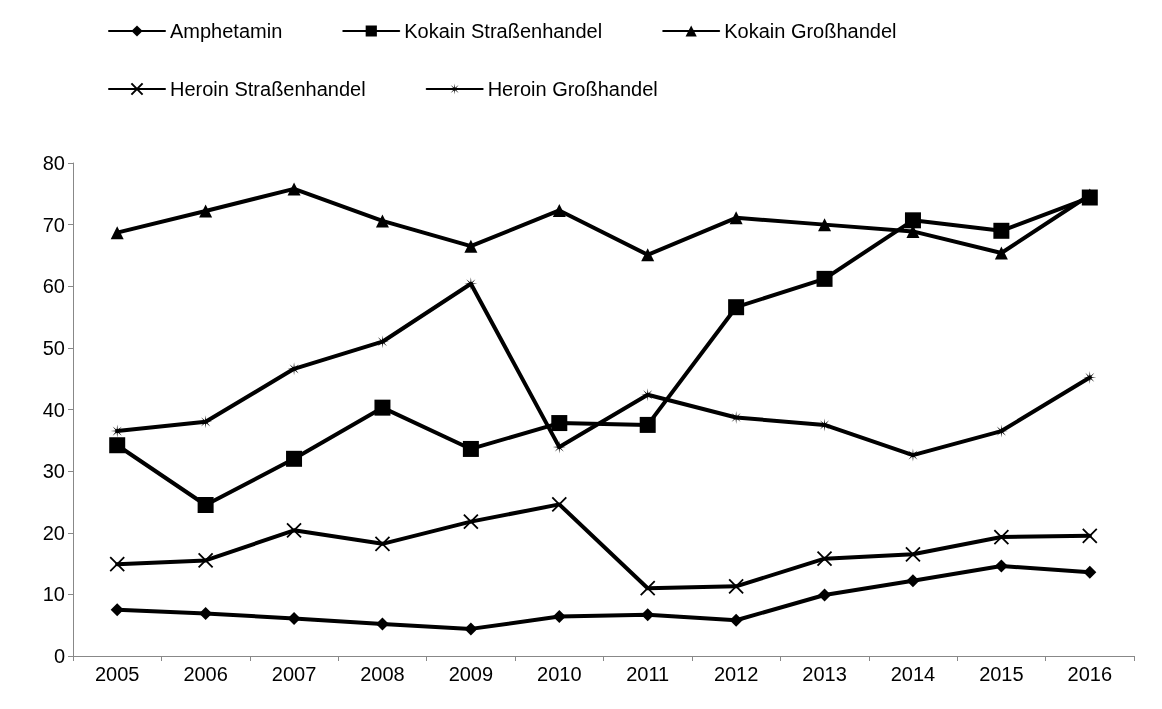 The height and width of the screenshot is (709, 1162). What do you see at coordinates (226, 31) in the screenshot?
I see `legend-label: Amphetamin` at bounding box center [226, 31].